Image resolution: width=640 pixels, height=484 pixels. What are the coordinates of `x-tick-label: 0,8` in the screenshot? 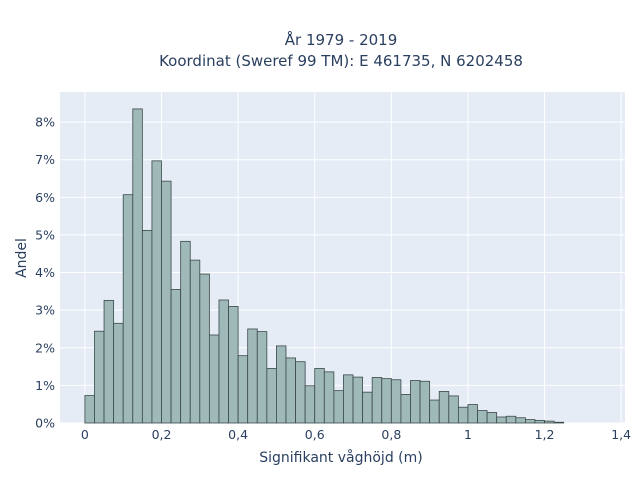 It's located at (391, 434).